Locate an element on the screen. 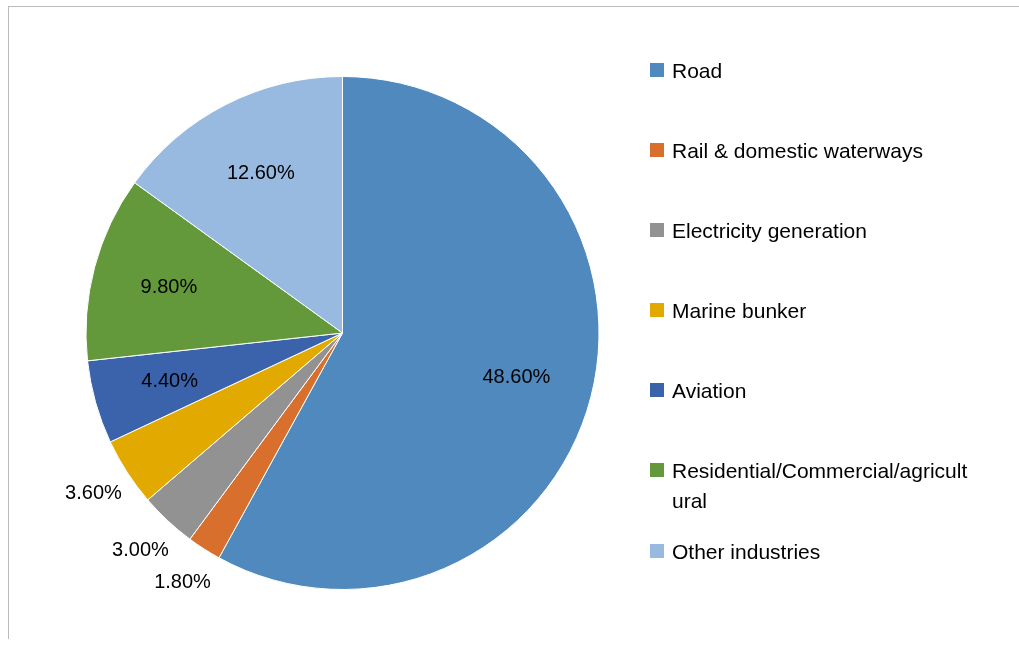 This screenshot has width=1019, height=645. legend-label: Rail & domestic waterways is located at coordinates (798, 151).